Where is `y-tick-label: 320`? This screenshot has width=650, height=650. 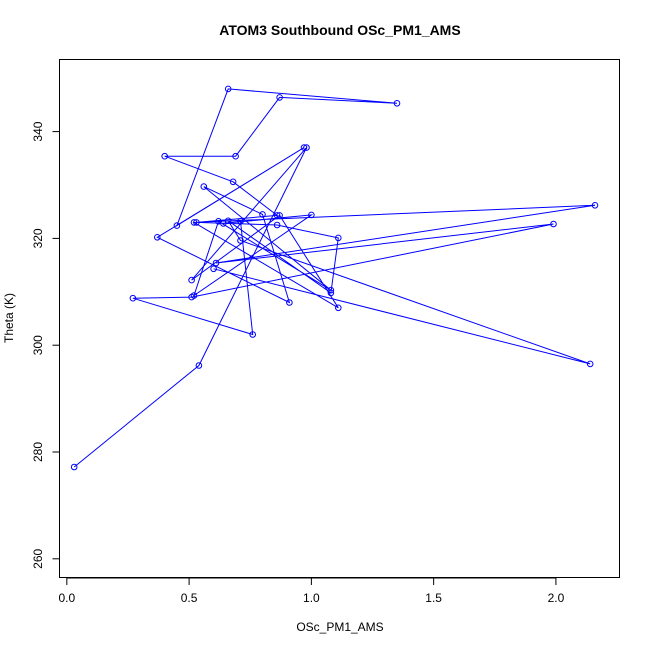 y-tick-label: 320 is located at coordinates (38, 238).